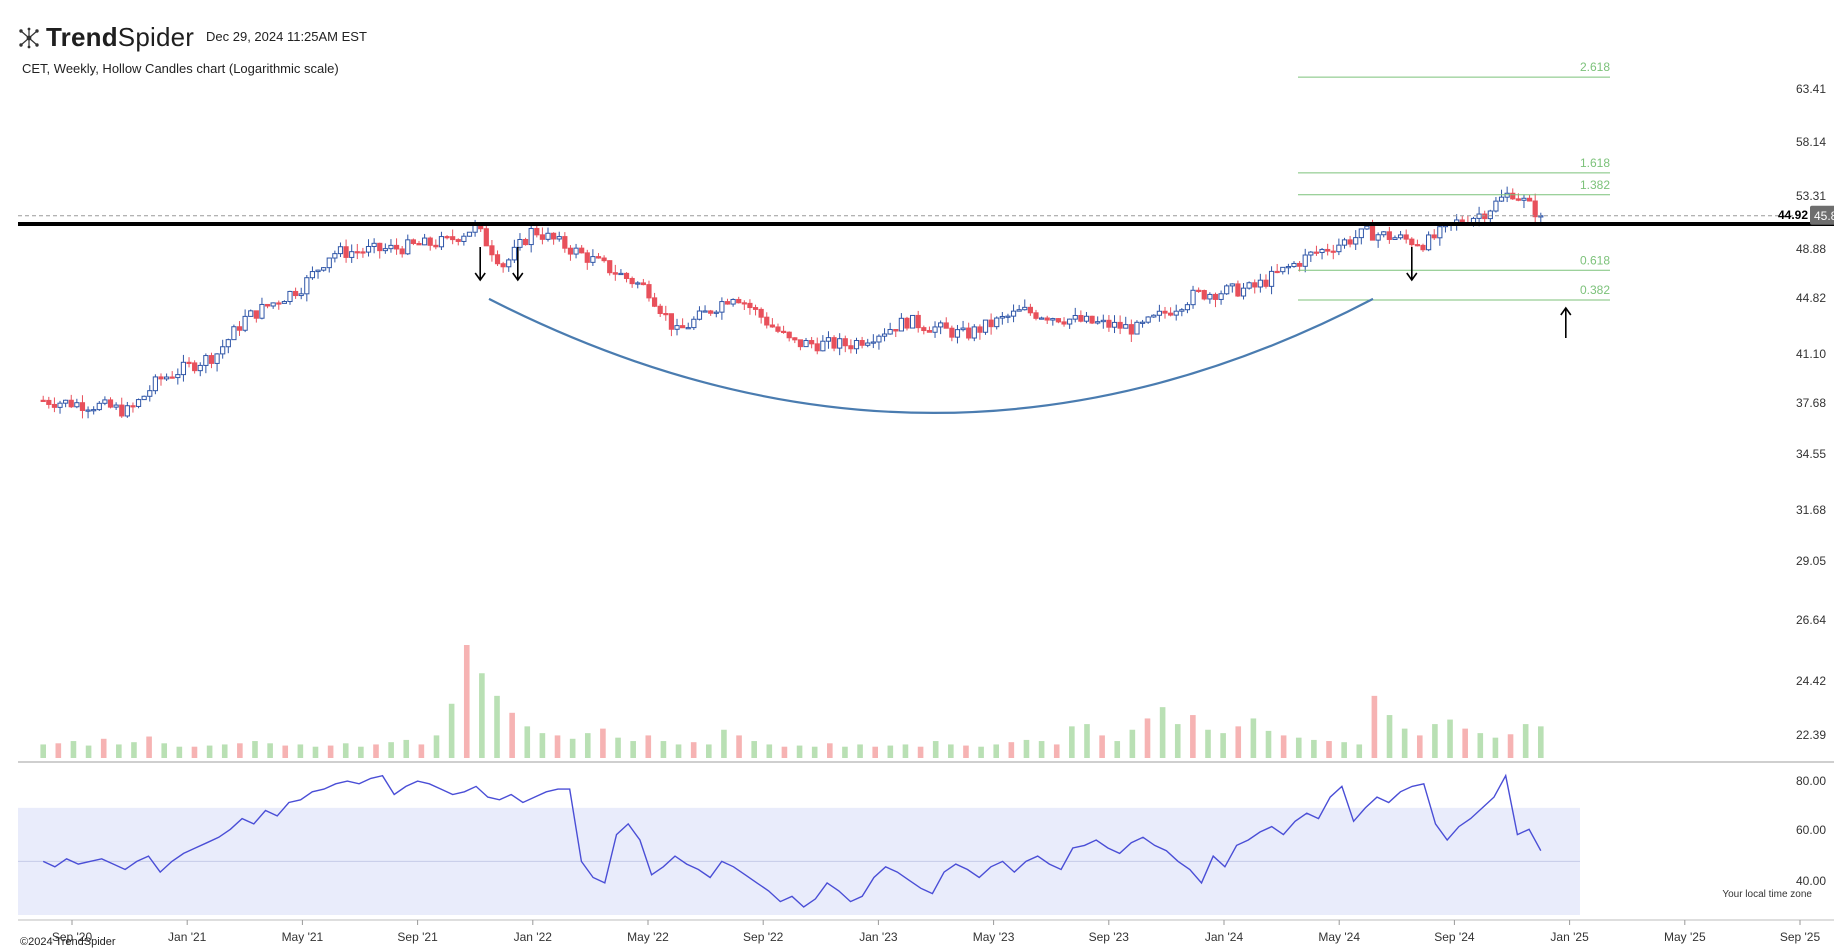  I want to click on cup-arc, so click(931, 355).